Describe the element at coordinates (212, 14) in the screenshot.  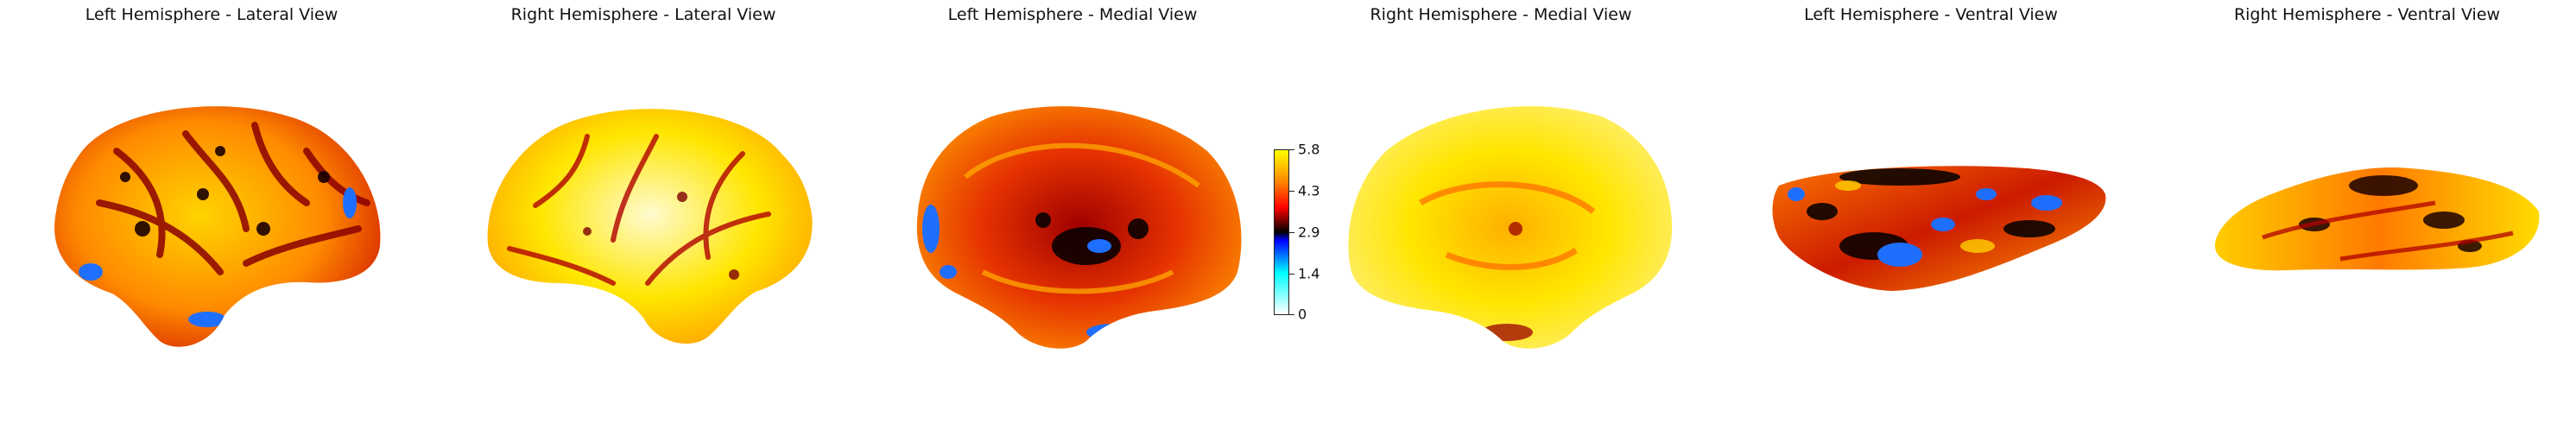
I see `panel-title-left-lateral: Left Hemisphere - Lateral View` at that location.